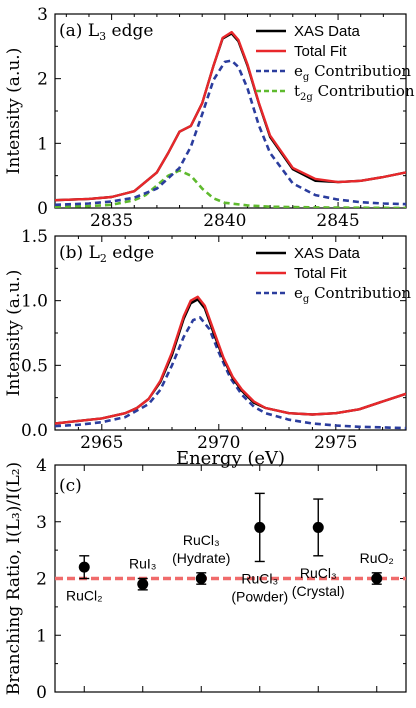 The width and height of the screenshot is (416, 708). Describe the element at coordinates (41, 466) in the screenshot. I see `y-tick-label: 4` at that location.